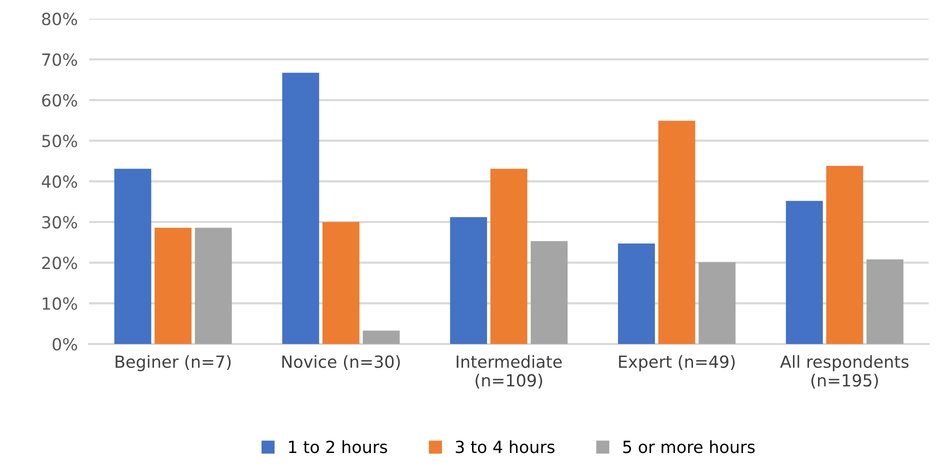 The width and height of the screenshot is (938, 468). Describe the element at coordinates (60, 141) in the screenshot. I see `y-tick-label: 50%` at that location.